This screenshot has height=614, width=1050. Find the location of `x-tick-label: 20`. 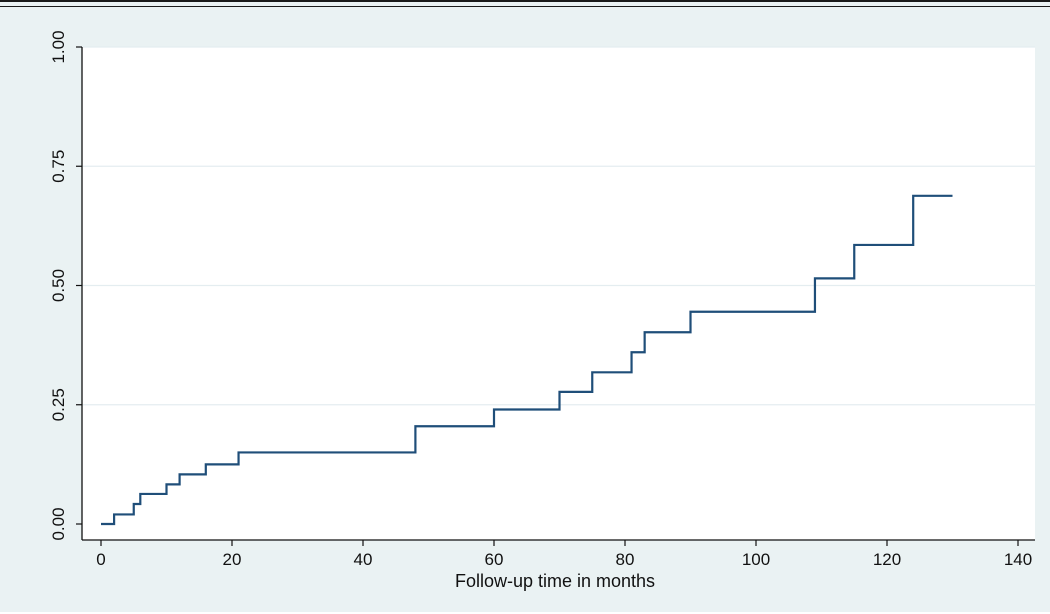

x-tick-label: 20 is located at coordinates (232, 559).